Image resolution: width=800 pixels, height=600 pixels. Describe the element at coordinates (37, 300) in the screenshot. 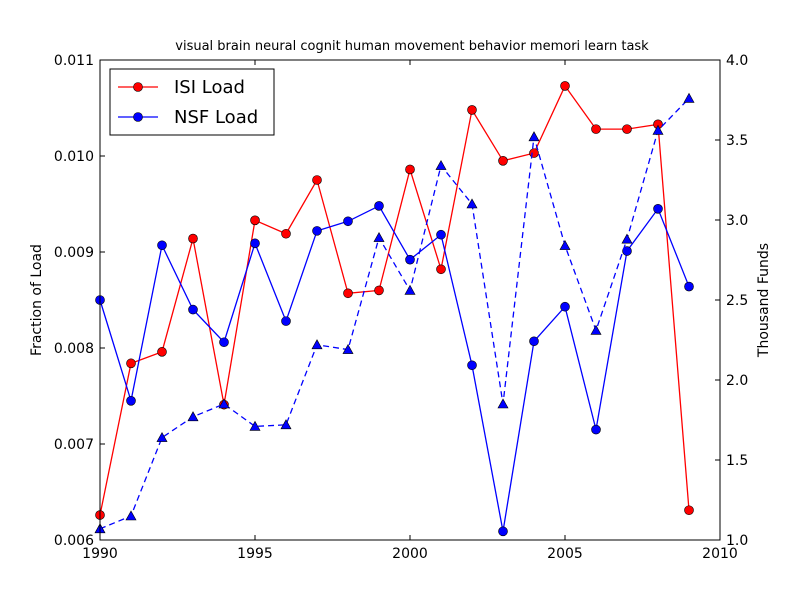

I see `y-axis-label: Fraction of Load` at that location.